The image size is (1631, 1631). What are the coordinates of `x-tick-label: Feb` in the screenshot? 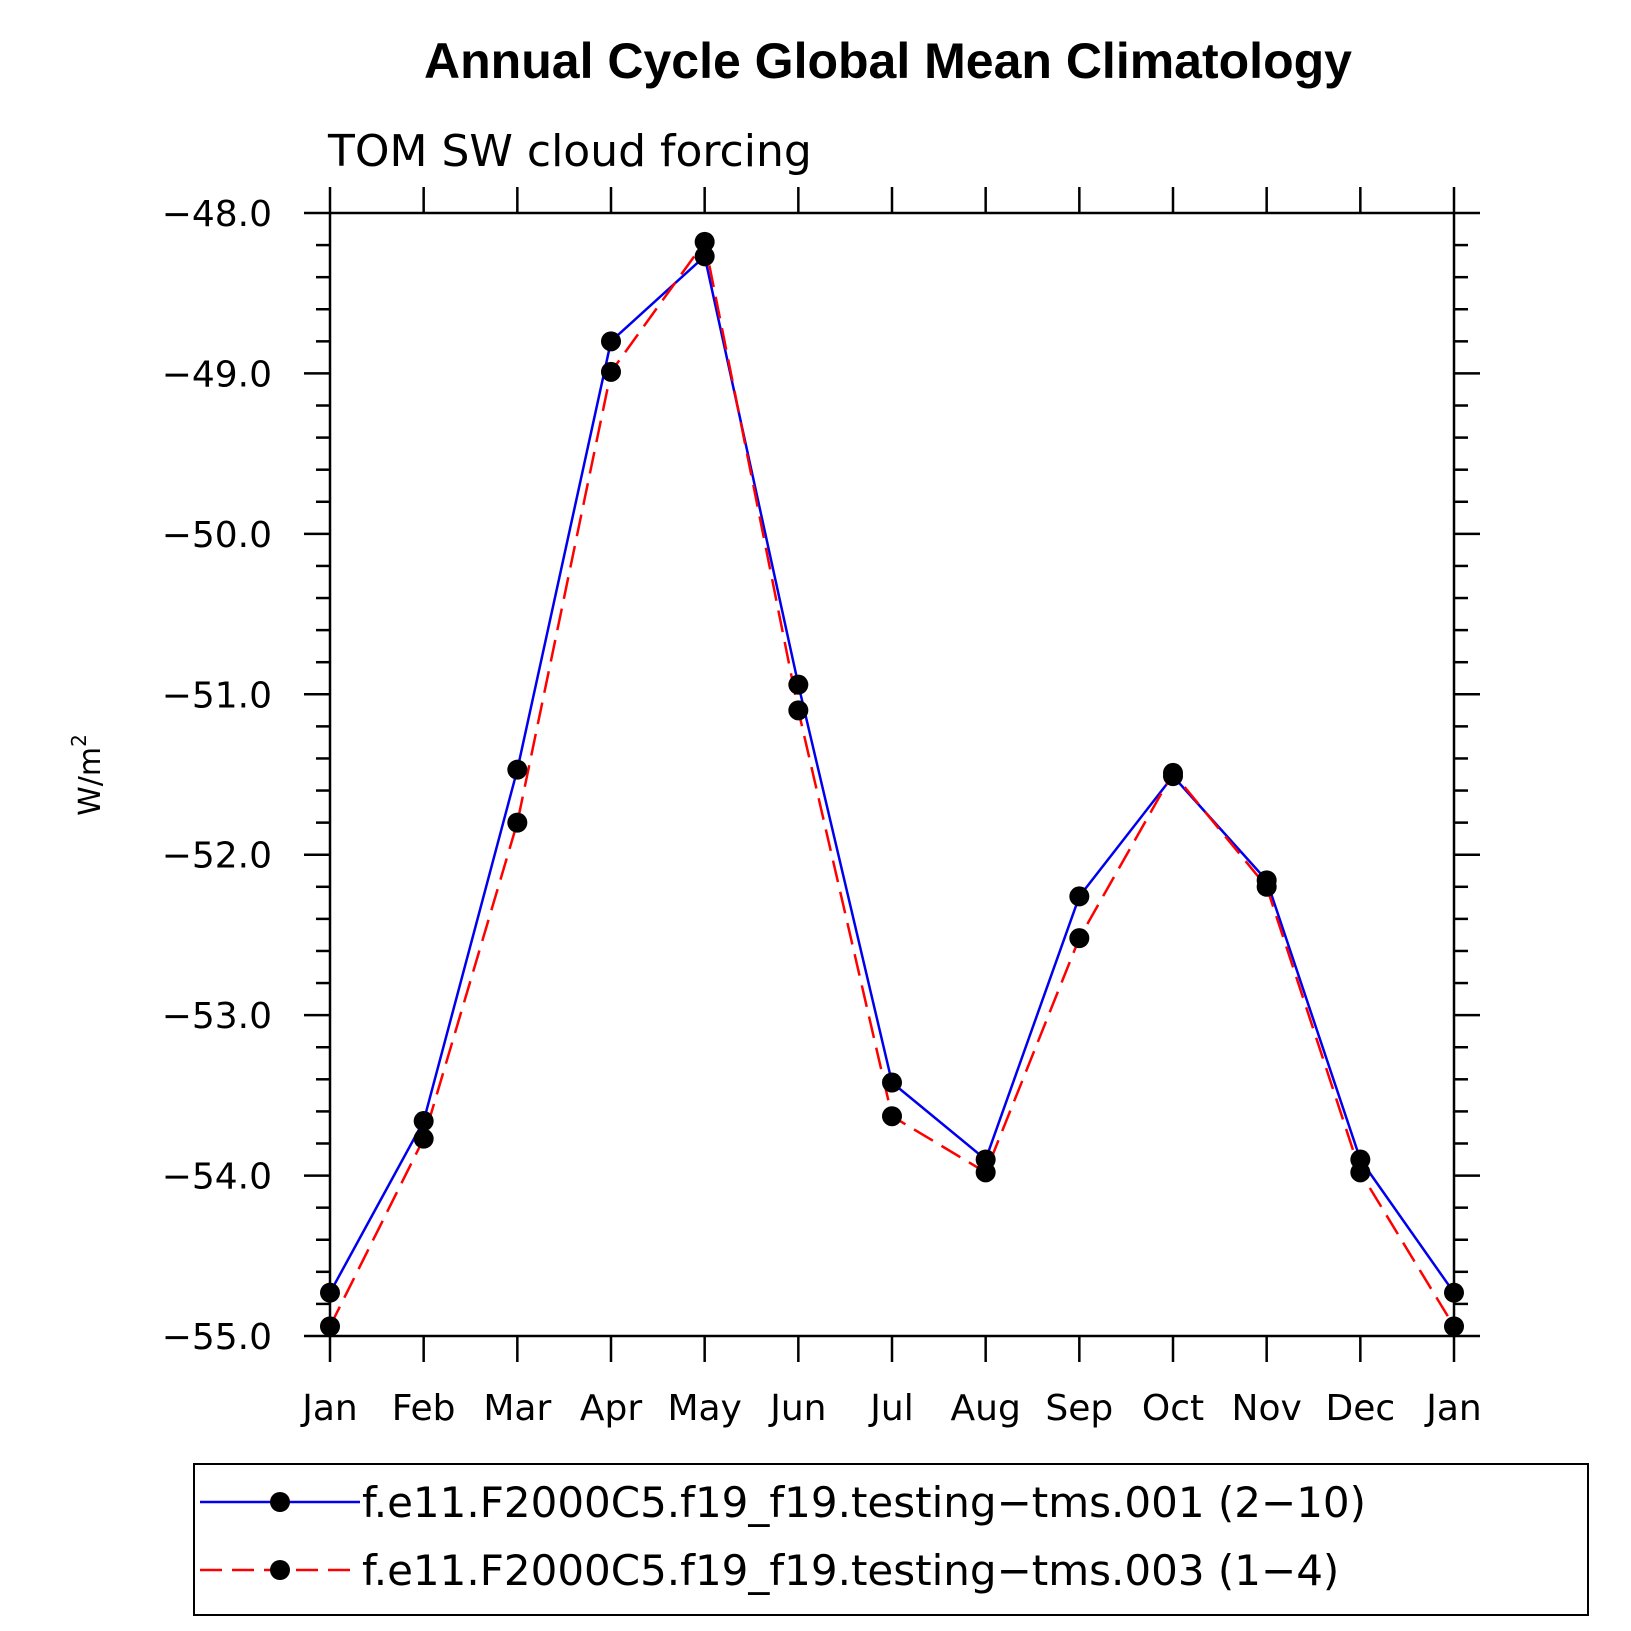 It's located at (424, 1408).